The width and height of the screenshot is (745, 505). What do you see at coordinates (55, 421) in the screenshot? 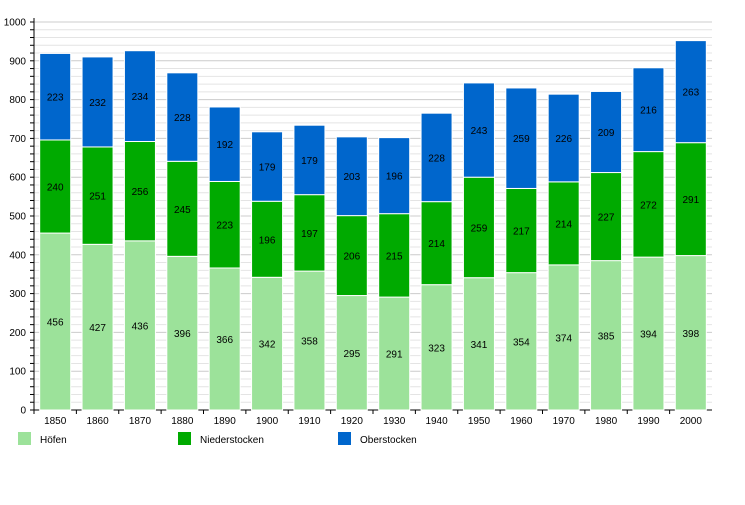
I see `x-tick-label: 1850` at bounding box center [55, 421].